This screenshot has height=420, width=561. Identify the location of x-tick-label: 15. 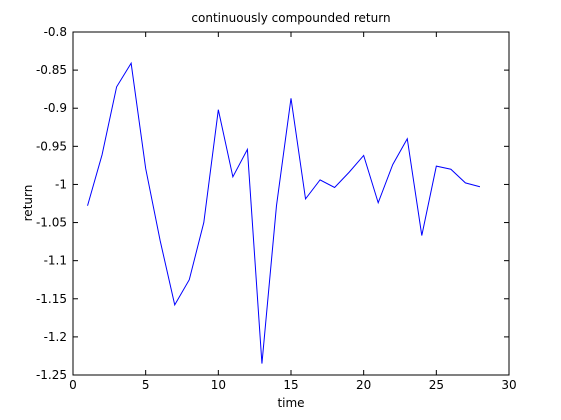
(290, 385).